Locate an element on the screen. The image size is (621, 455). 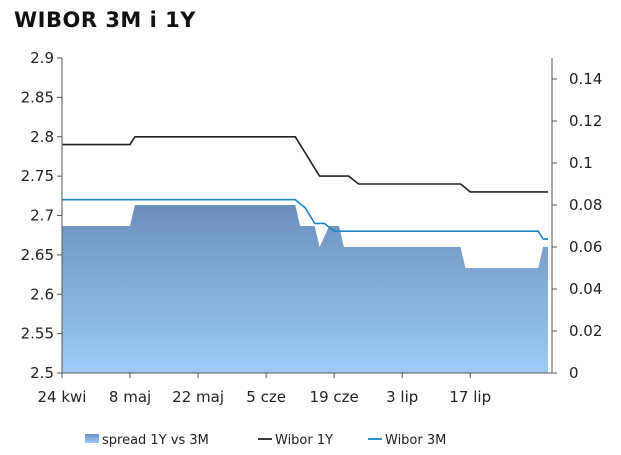
left-tick-label: 2.7 is located at coordinates (42, 216).